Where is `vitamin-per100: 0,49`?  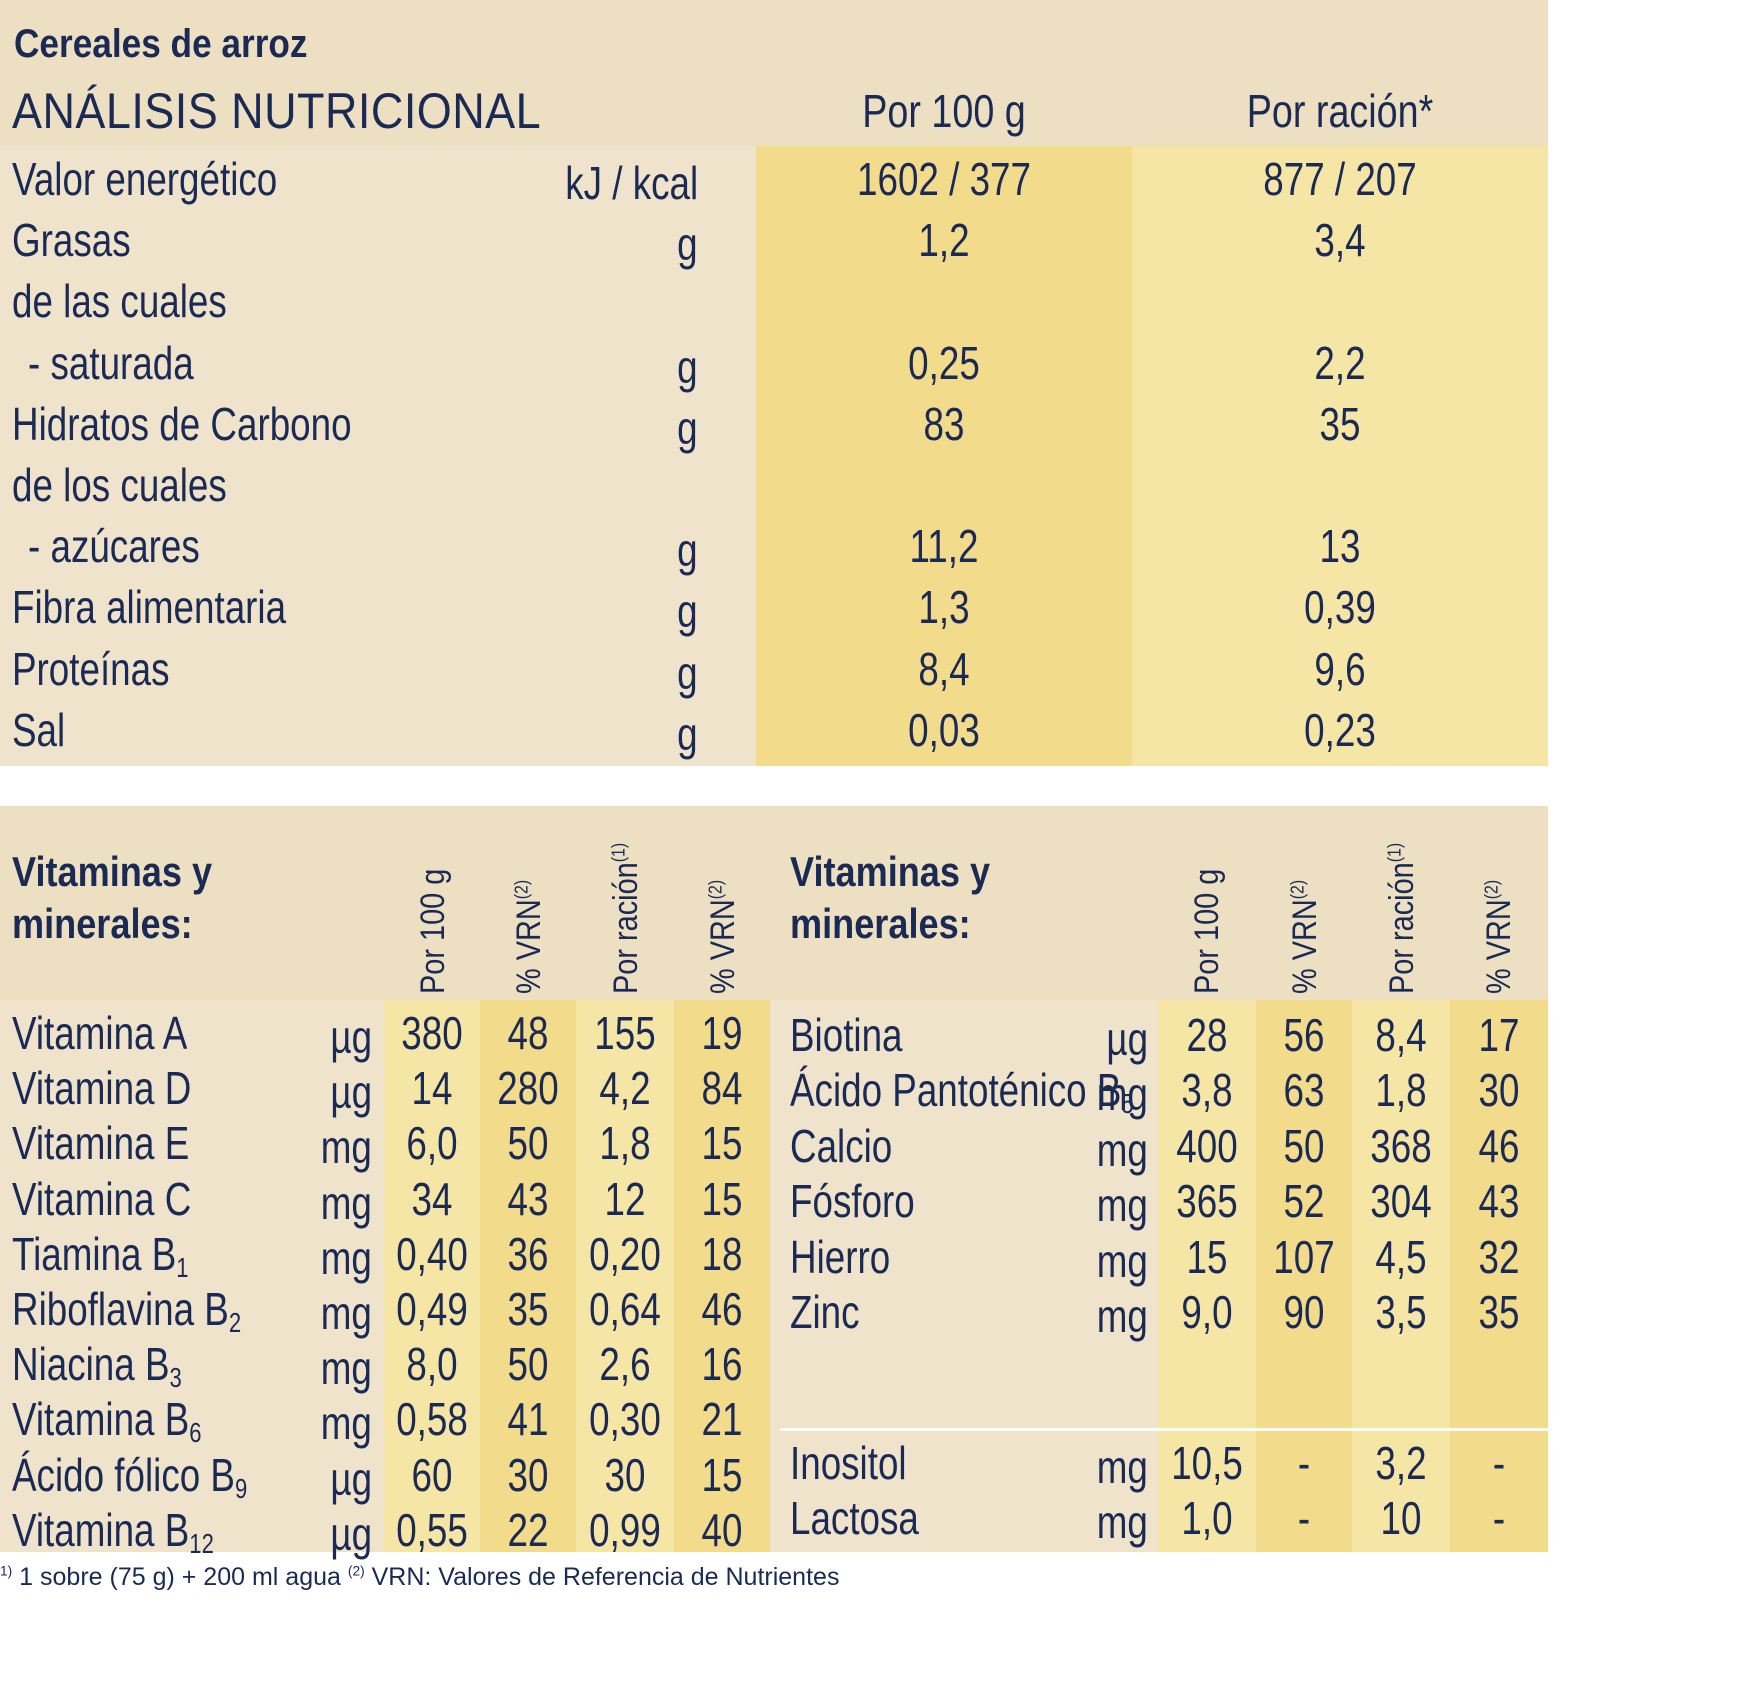
vitamin-per100: 0,49 is located at coordinates (432, 1309).